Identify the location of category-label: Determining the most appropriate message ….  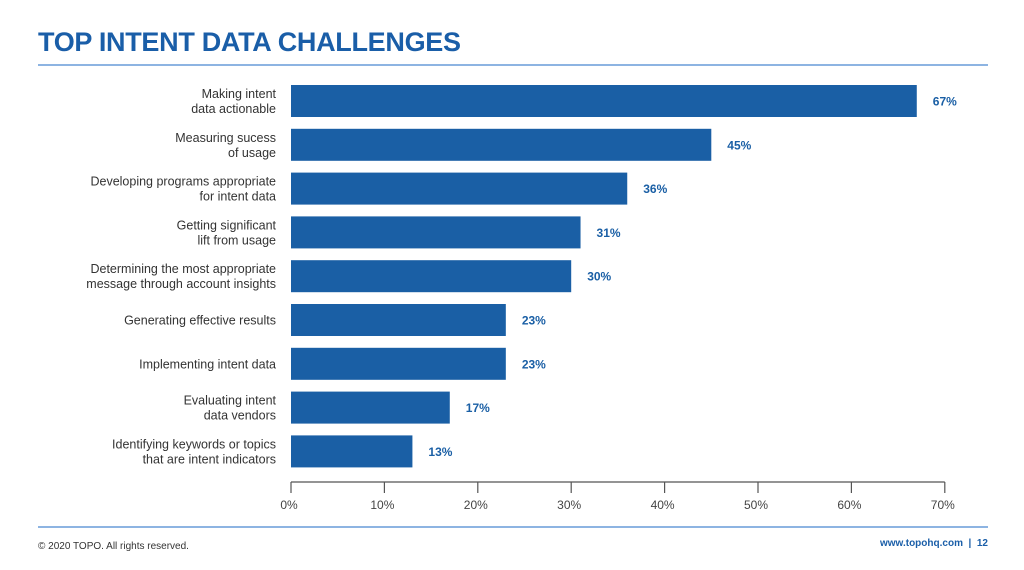
(181, 276).